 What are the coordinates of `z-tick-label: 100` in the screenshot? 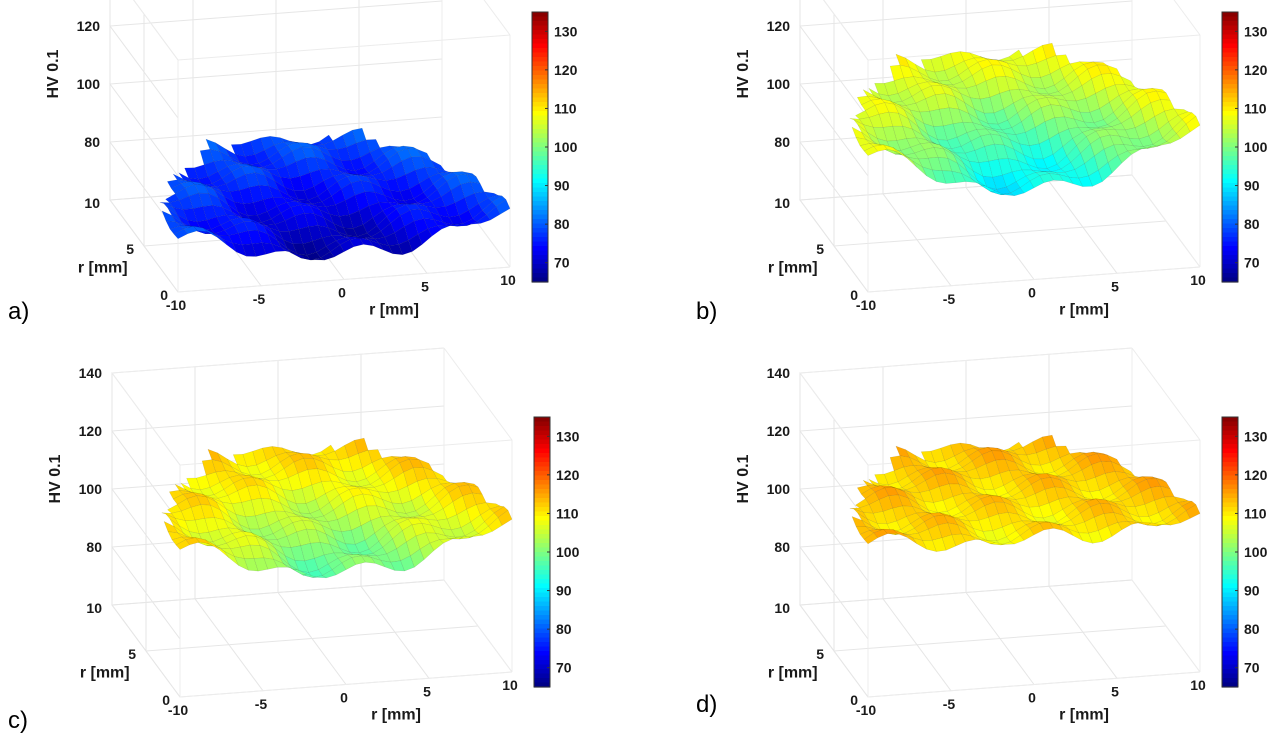 It's located at (89, 84).